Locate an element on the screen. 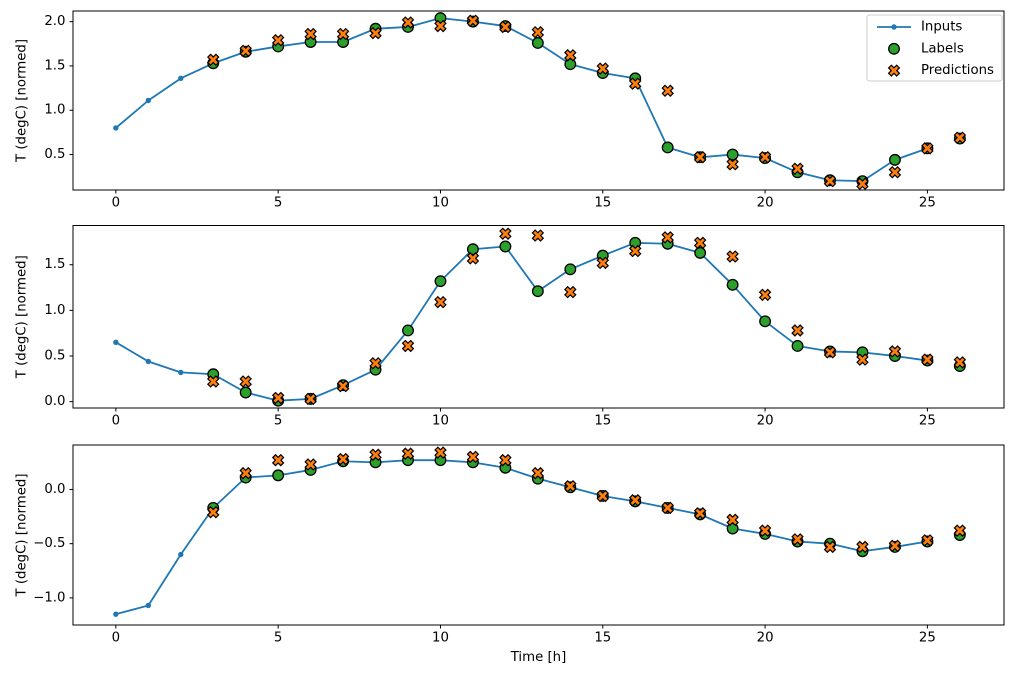 Image resolution: width=1012 pixels, height=679 pixels. x-tick-label: 15 is located at coordinates (602, 420).